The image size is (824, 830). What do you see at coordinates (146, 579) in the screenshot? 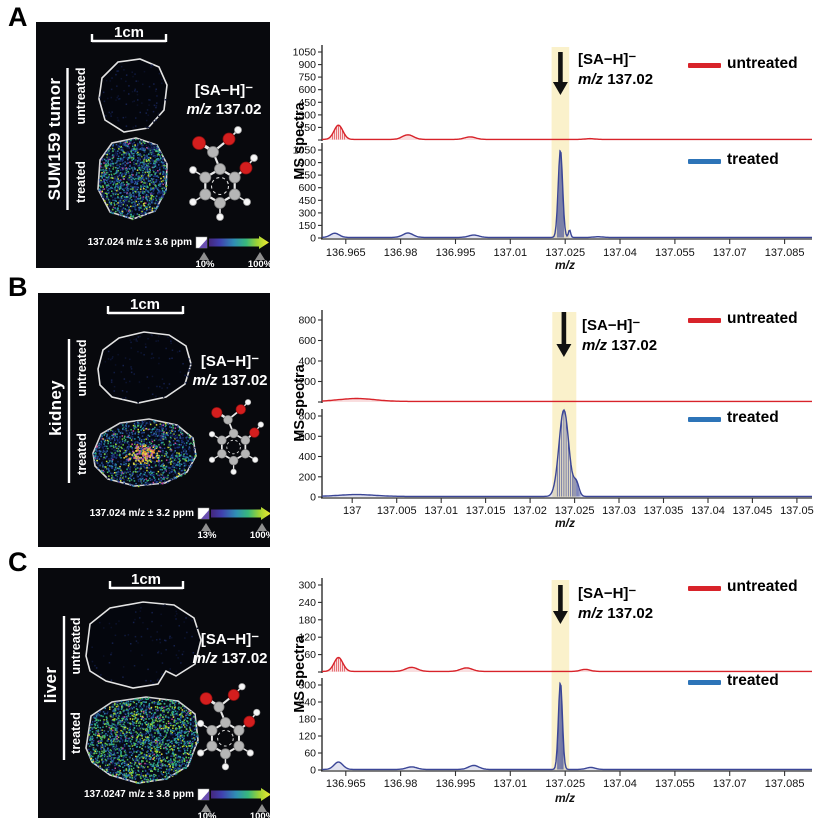
I see `scale-bar-label: 1cm` at bounding box center [146, 579].